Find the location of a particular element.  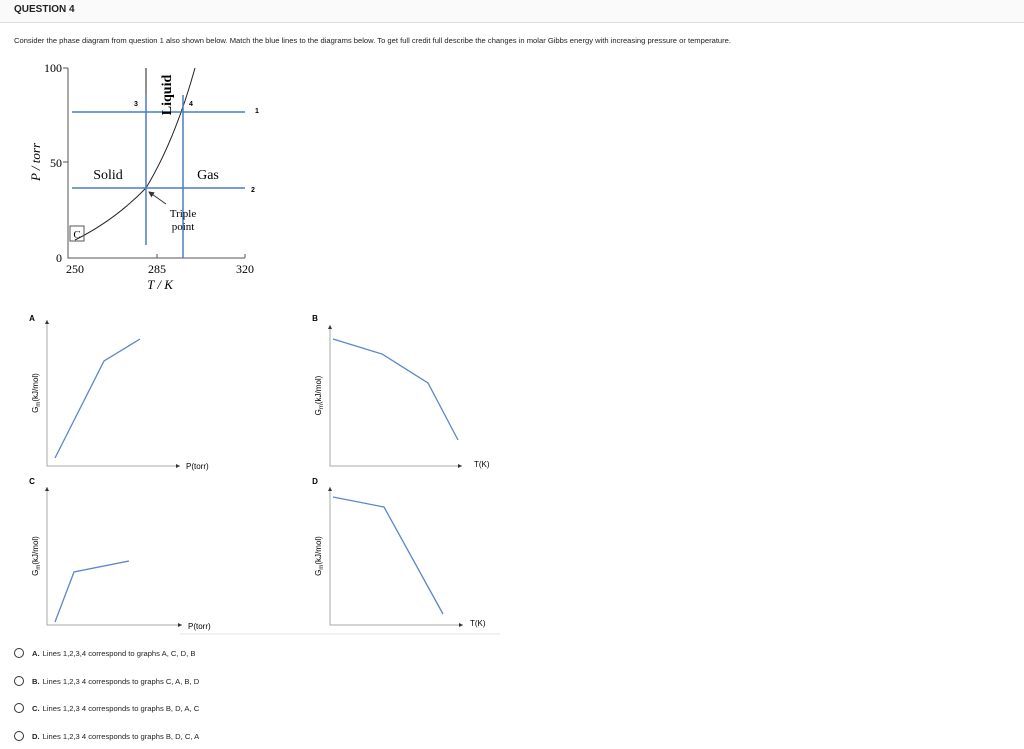

region-label: Solid is located at coordinates (108, 175).